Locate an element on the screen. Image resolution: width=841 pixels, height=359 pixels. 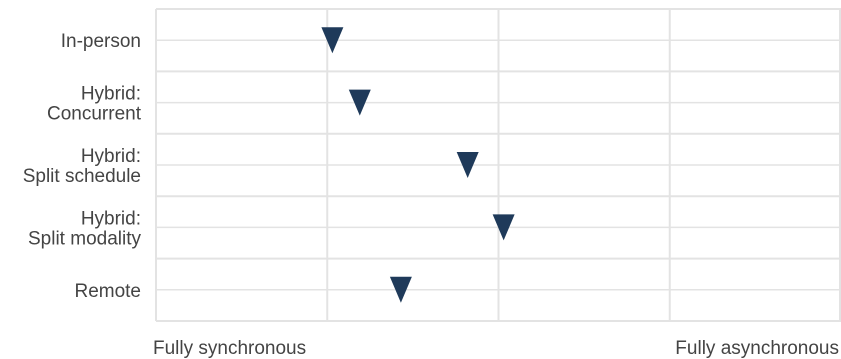
category-label: Concurrent is located at coordinates (94, 114).